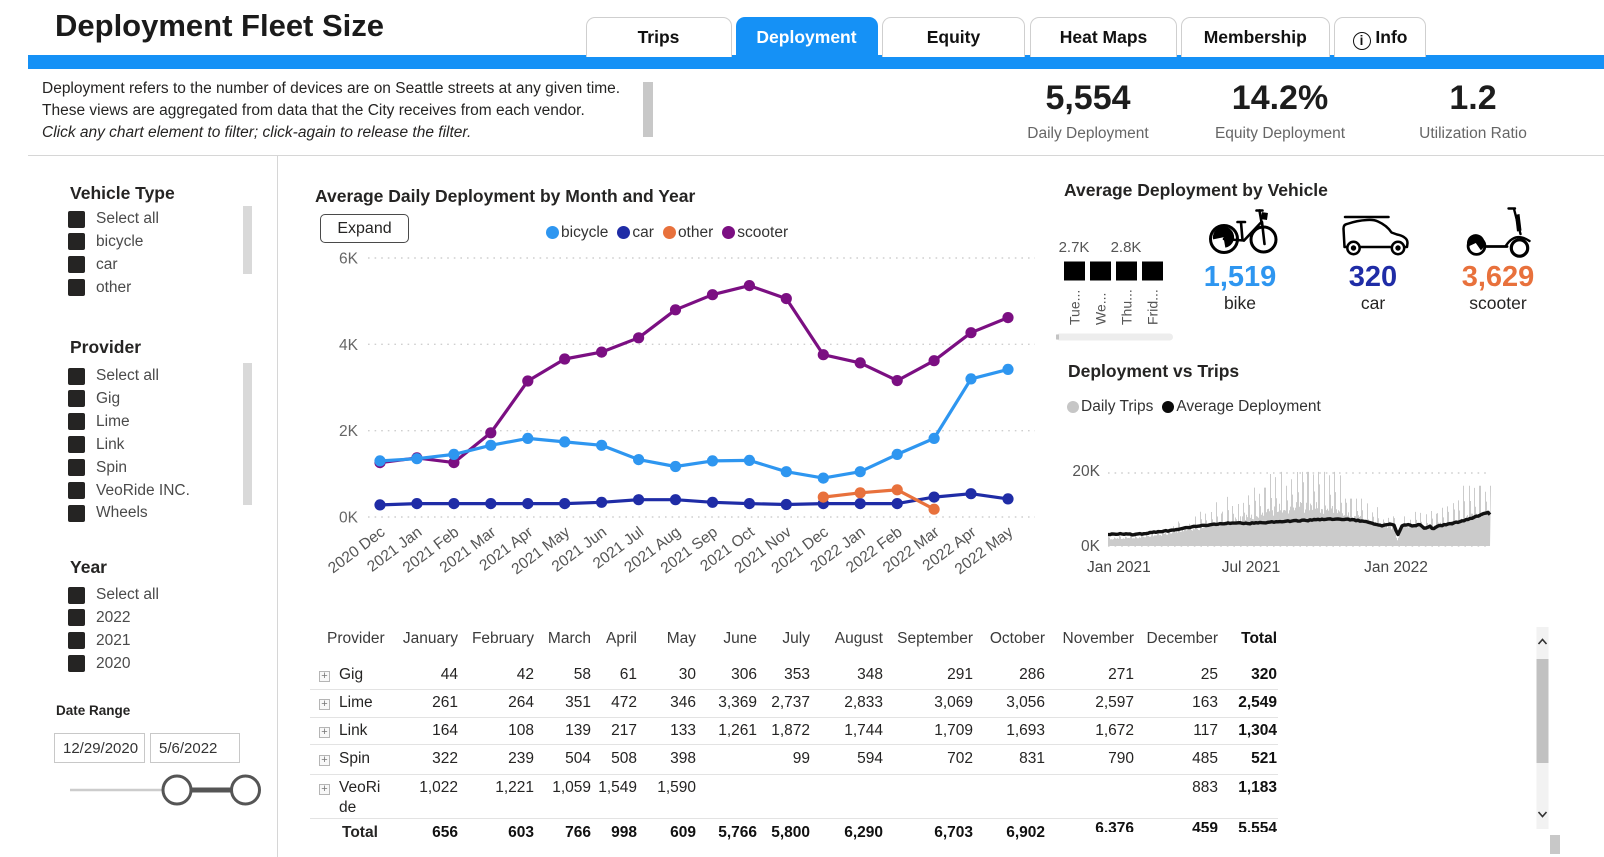 The height and width of the screenshot is (857, 1604). I want to click on svg-text: 2.7K, so click(1074, 247).